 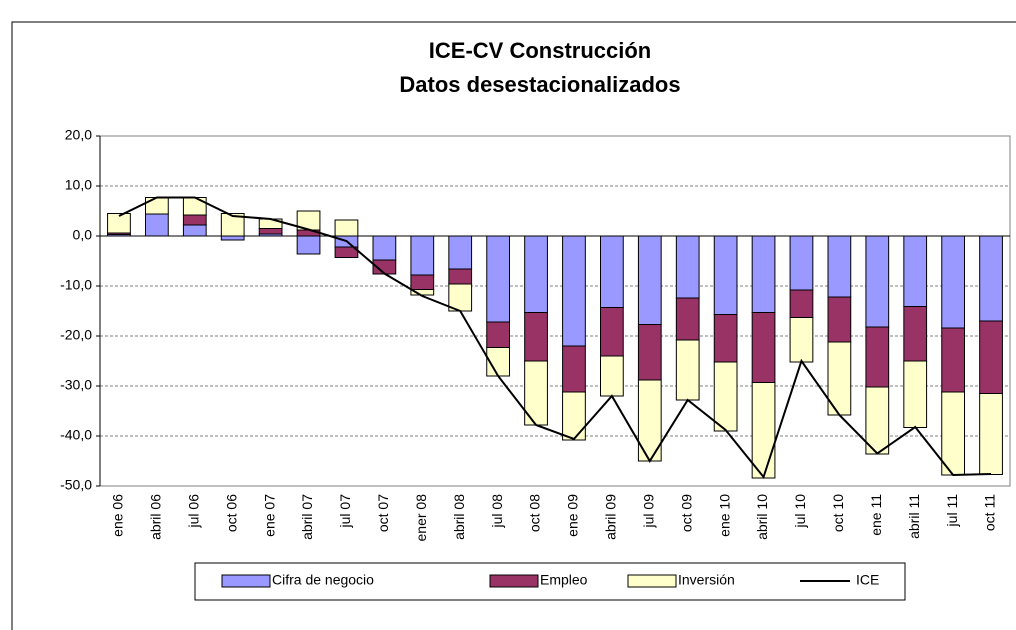 I want to click on x-tick-label: oct 07, so click(x=383, y=513).